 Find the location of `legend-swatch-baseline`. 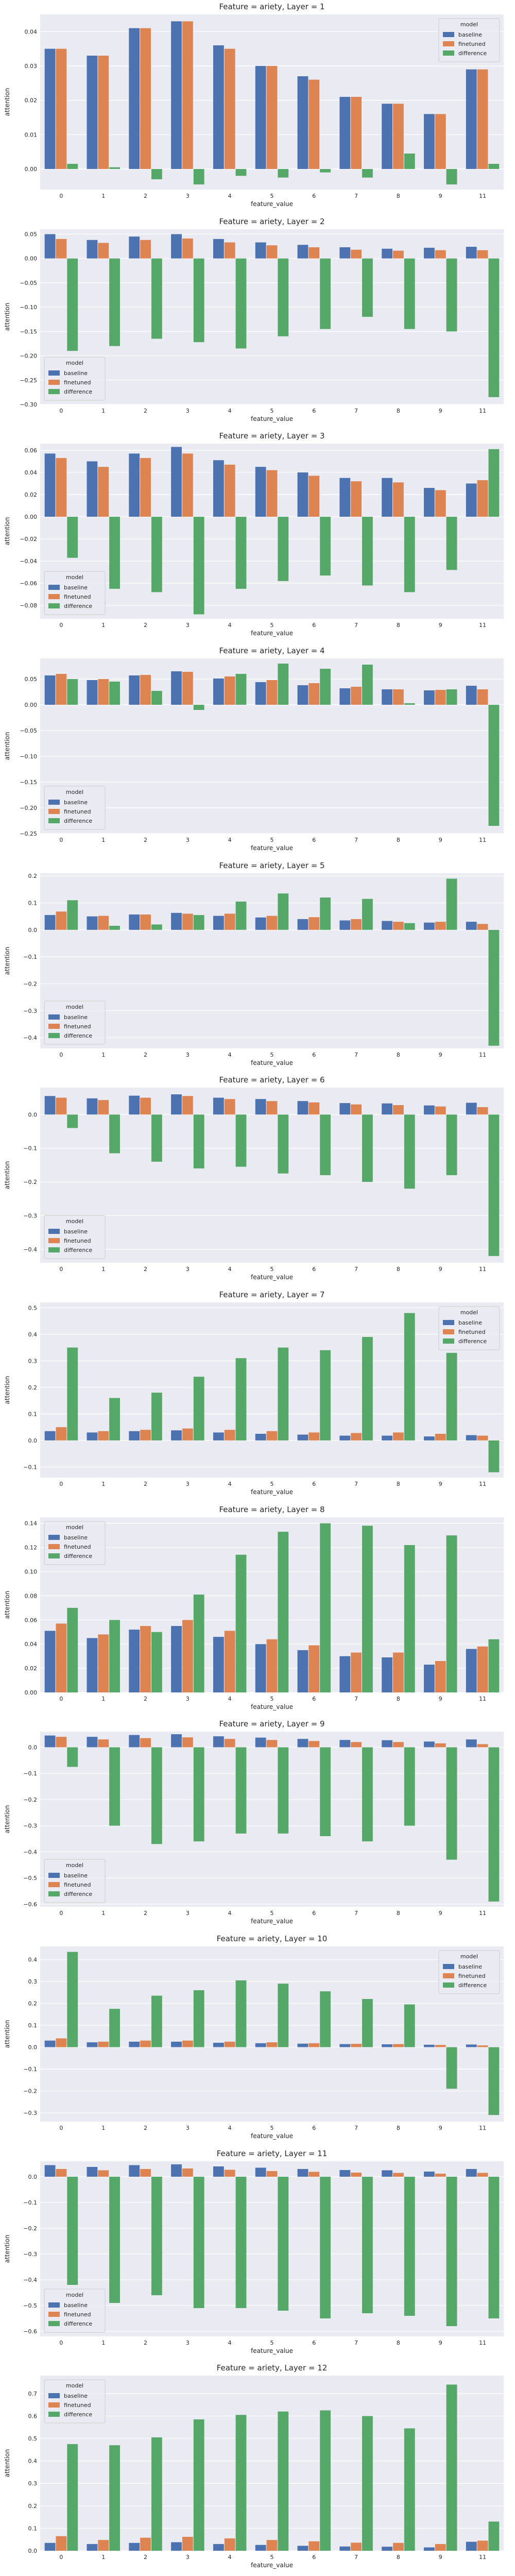

legend-swatch-baseline is located at coordinates (54, 802).